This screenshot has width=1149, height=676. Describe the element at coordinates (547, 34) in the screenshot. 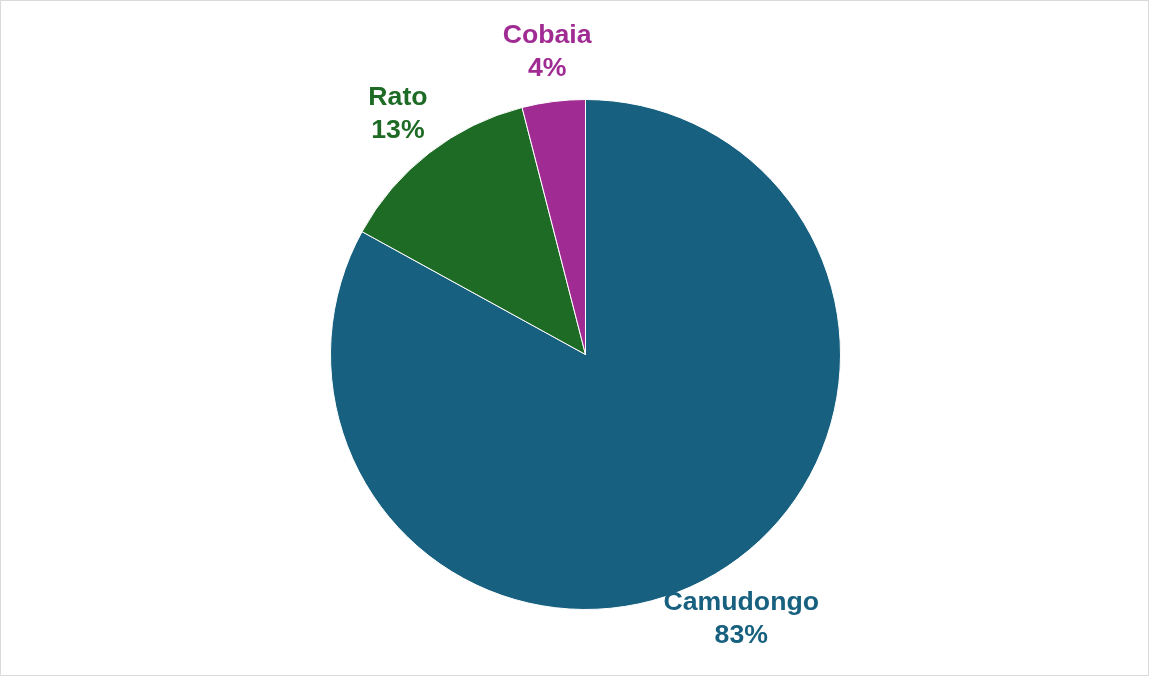

I see `slice-label: Cobaia` at that location.